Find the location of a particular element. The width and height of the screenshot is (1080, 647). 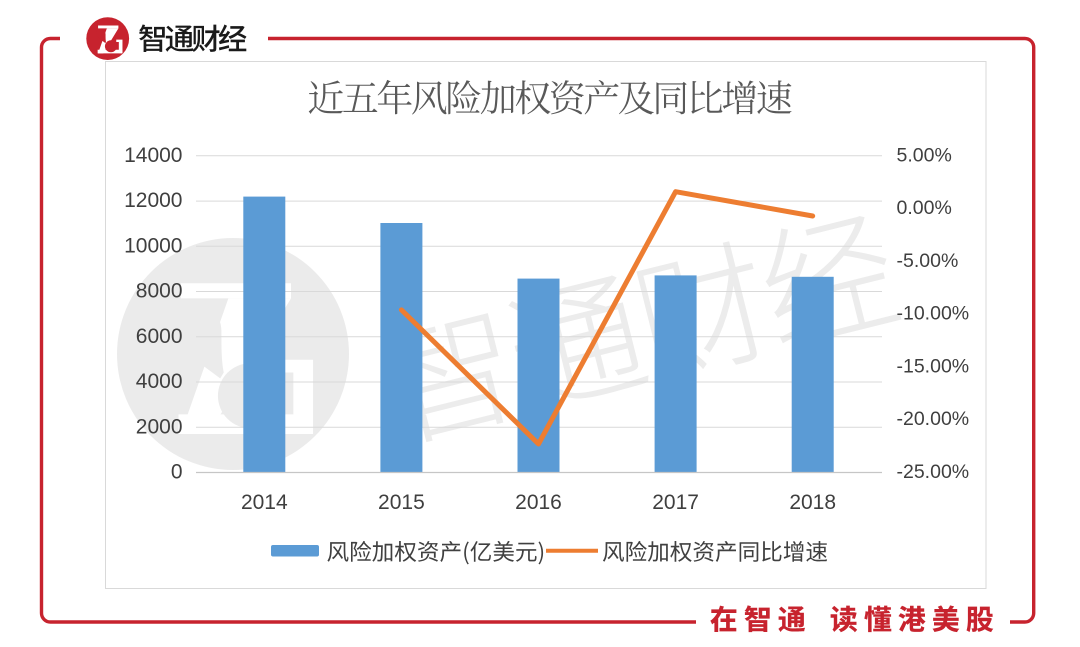

svg-text: 4000 is located at coordinates (159, 381).